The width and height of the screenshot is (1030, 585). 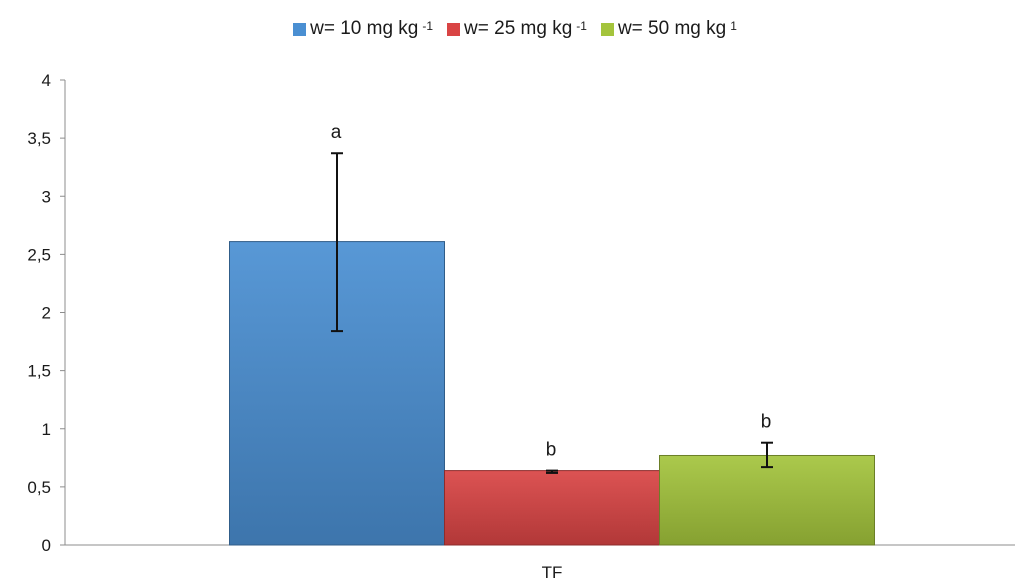 I want to click on legend-exponent-w10: -1, so click(x=428, y=26).